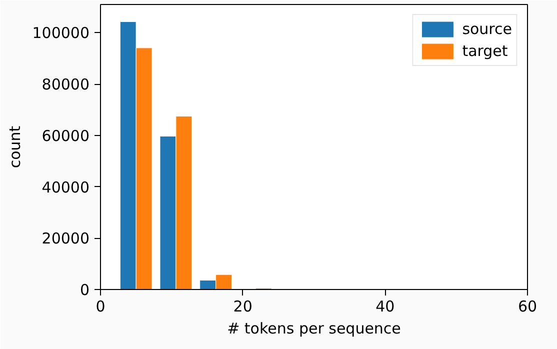 The width and height of the screenshot is (557, 349). What do you see at coordinates (66, 187) in the screenshot?
I see `y-tick-label: 40000` at bounding box center [66, 187].